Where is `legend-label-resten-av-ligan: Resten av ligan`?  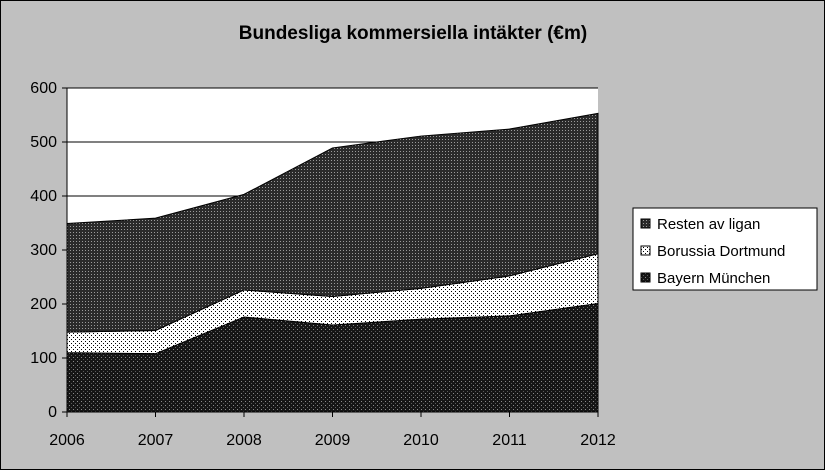 legend-label-resten-av-ligan: Resten av ligan is located at coordinates (708, 224).